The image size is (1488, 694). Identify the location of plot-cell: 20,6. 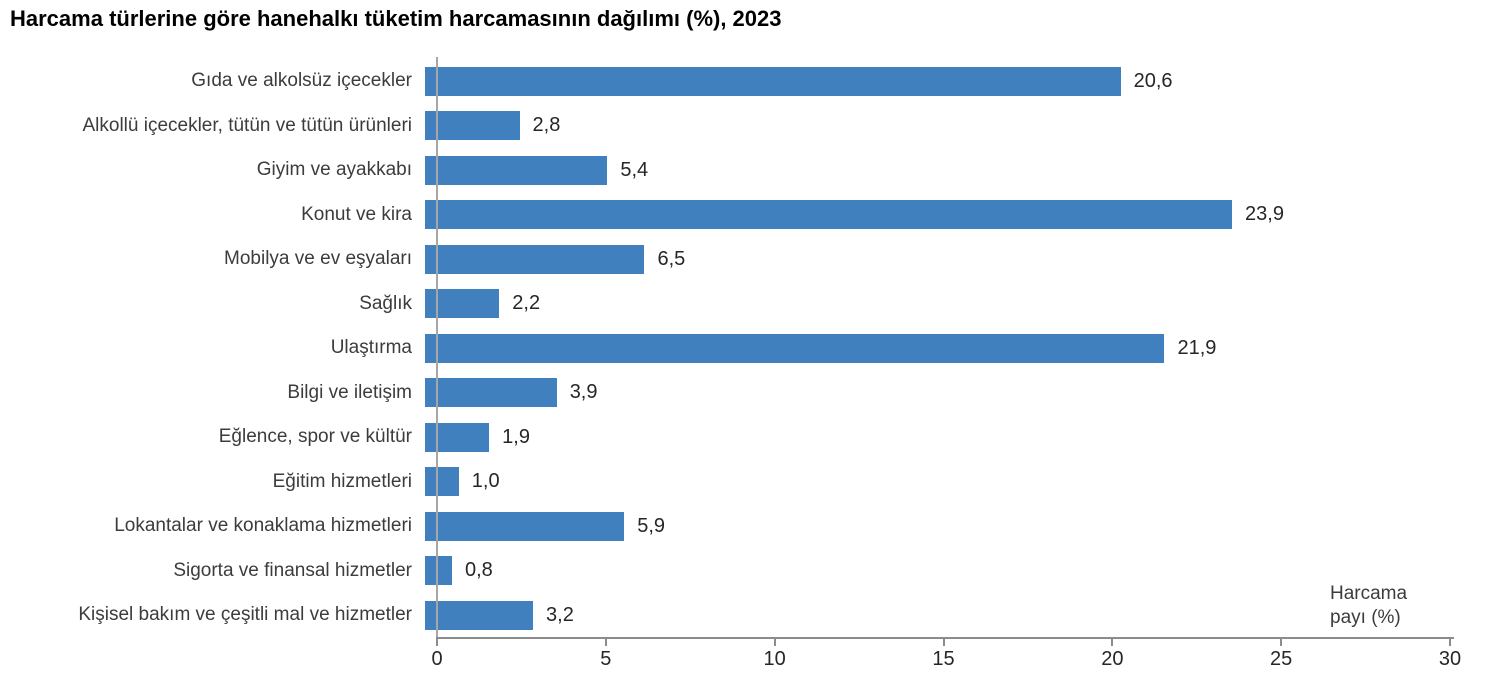
(799, 81).